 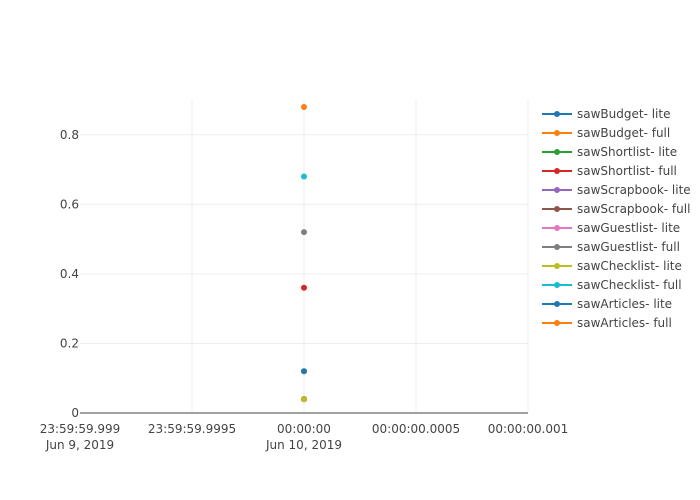 I want to click on legend-item: sawBudget- lite, so click(x=606, y=114).